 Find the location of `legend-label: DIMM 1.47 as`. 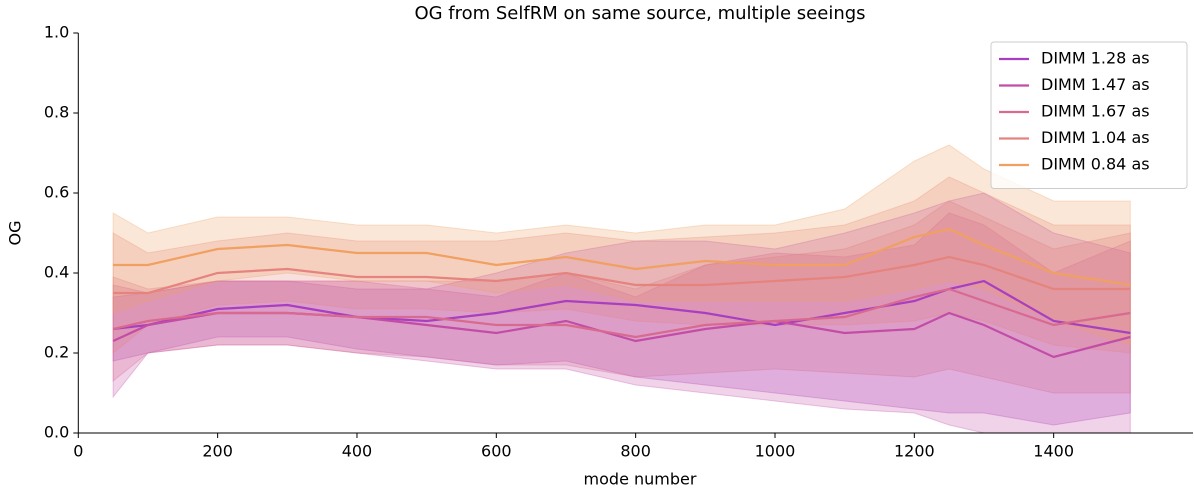

legend-label: DIMM 1.47 as is located at coordinates (1095, 84).